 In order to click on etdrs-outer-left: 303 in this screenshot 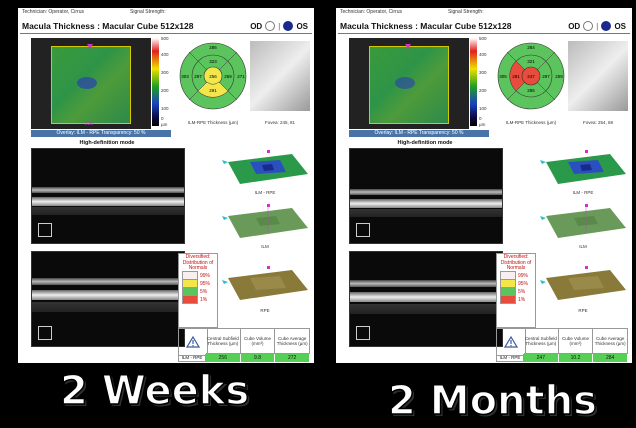, I will do `click(185, 76)`.